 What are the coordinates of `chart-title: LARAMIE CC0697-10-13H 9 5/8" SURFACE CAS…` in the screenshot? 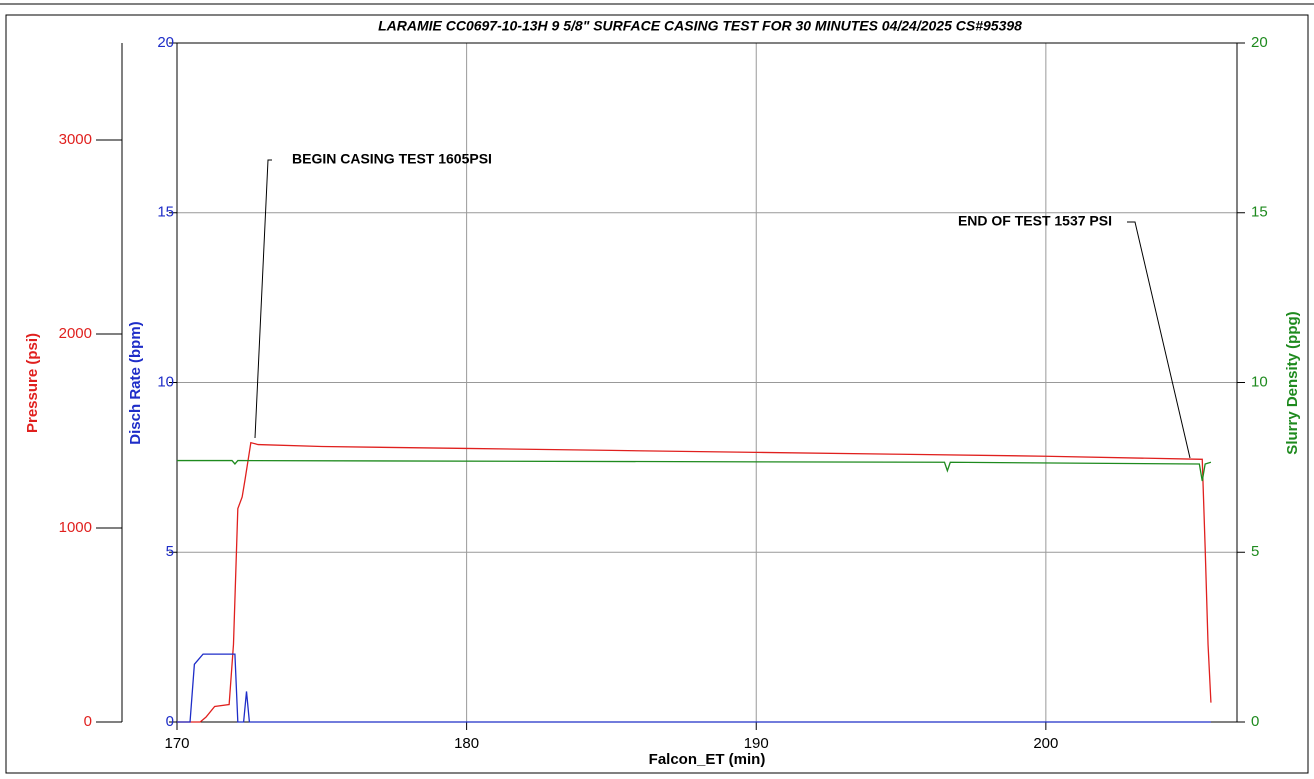 It's located at (700, 26).